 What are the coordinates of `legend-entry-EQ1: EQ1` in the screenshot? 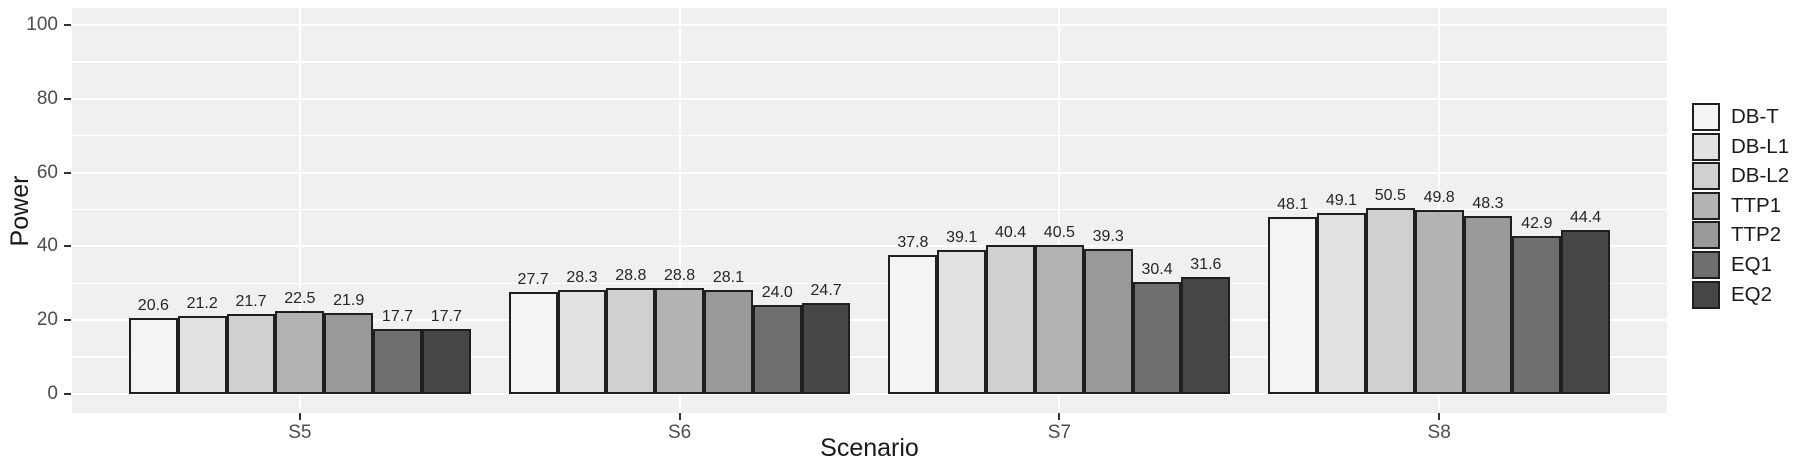 It's located at (1740, 264).